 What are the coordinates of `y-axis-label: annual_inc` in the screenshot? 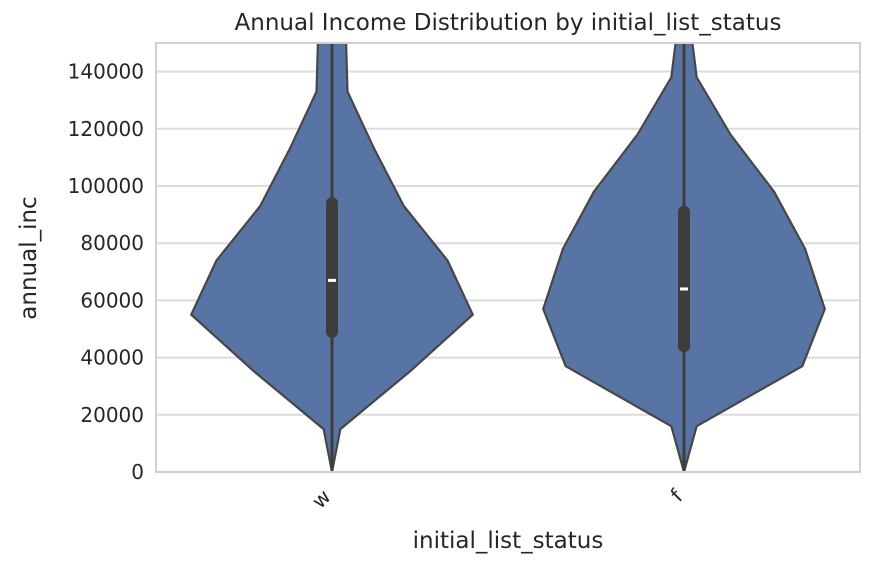 It's located at (29, 257).